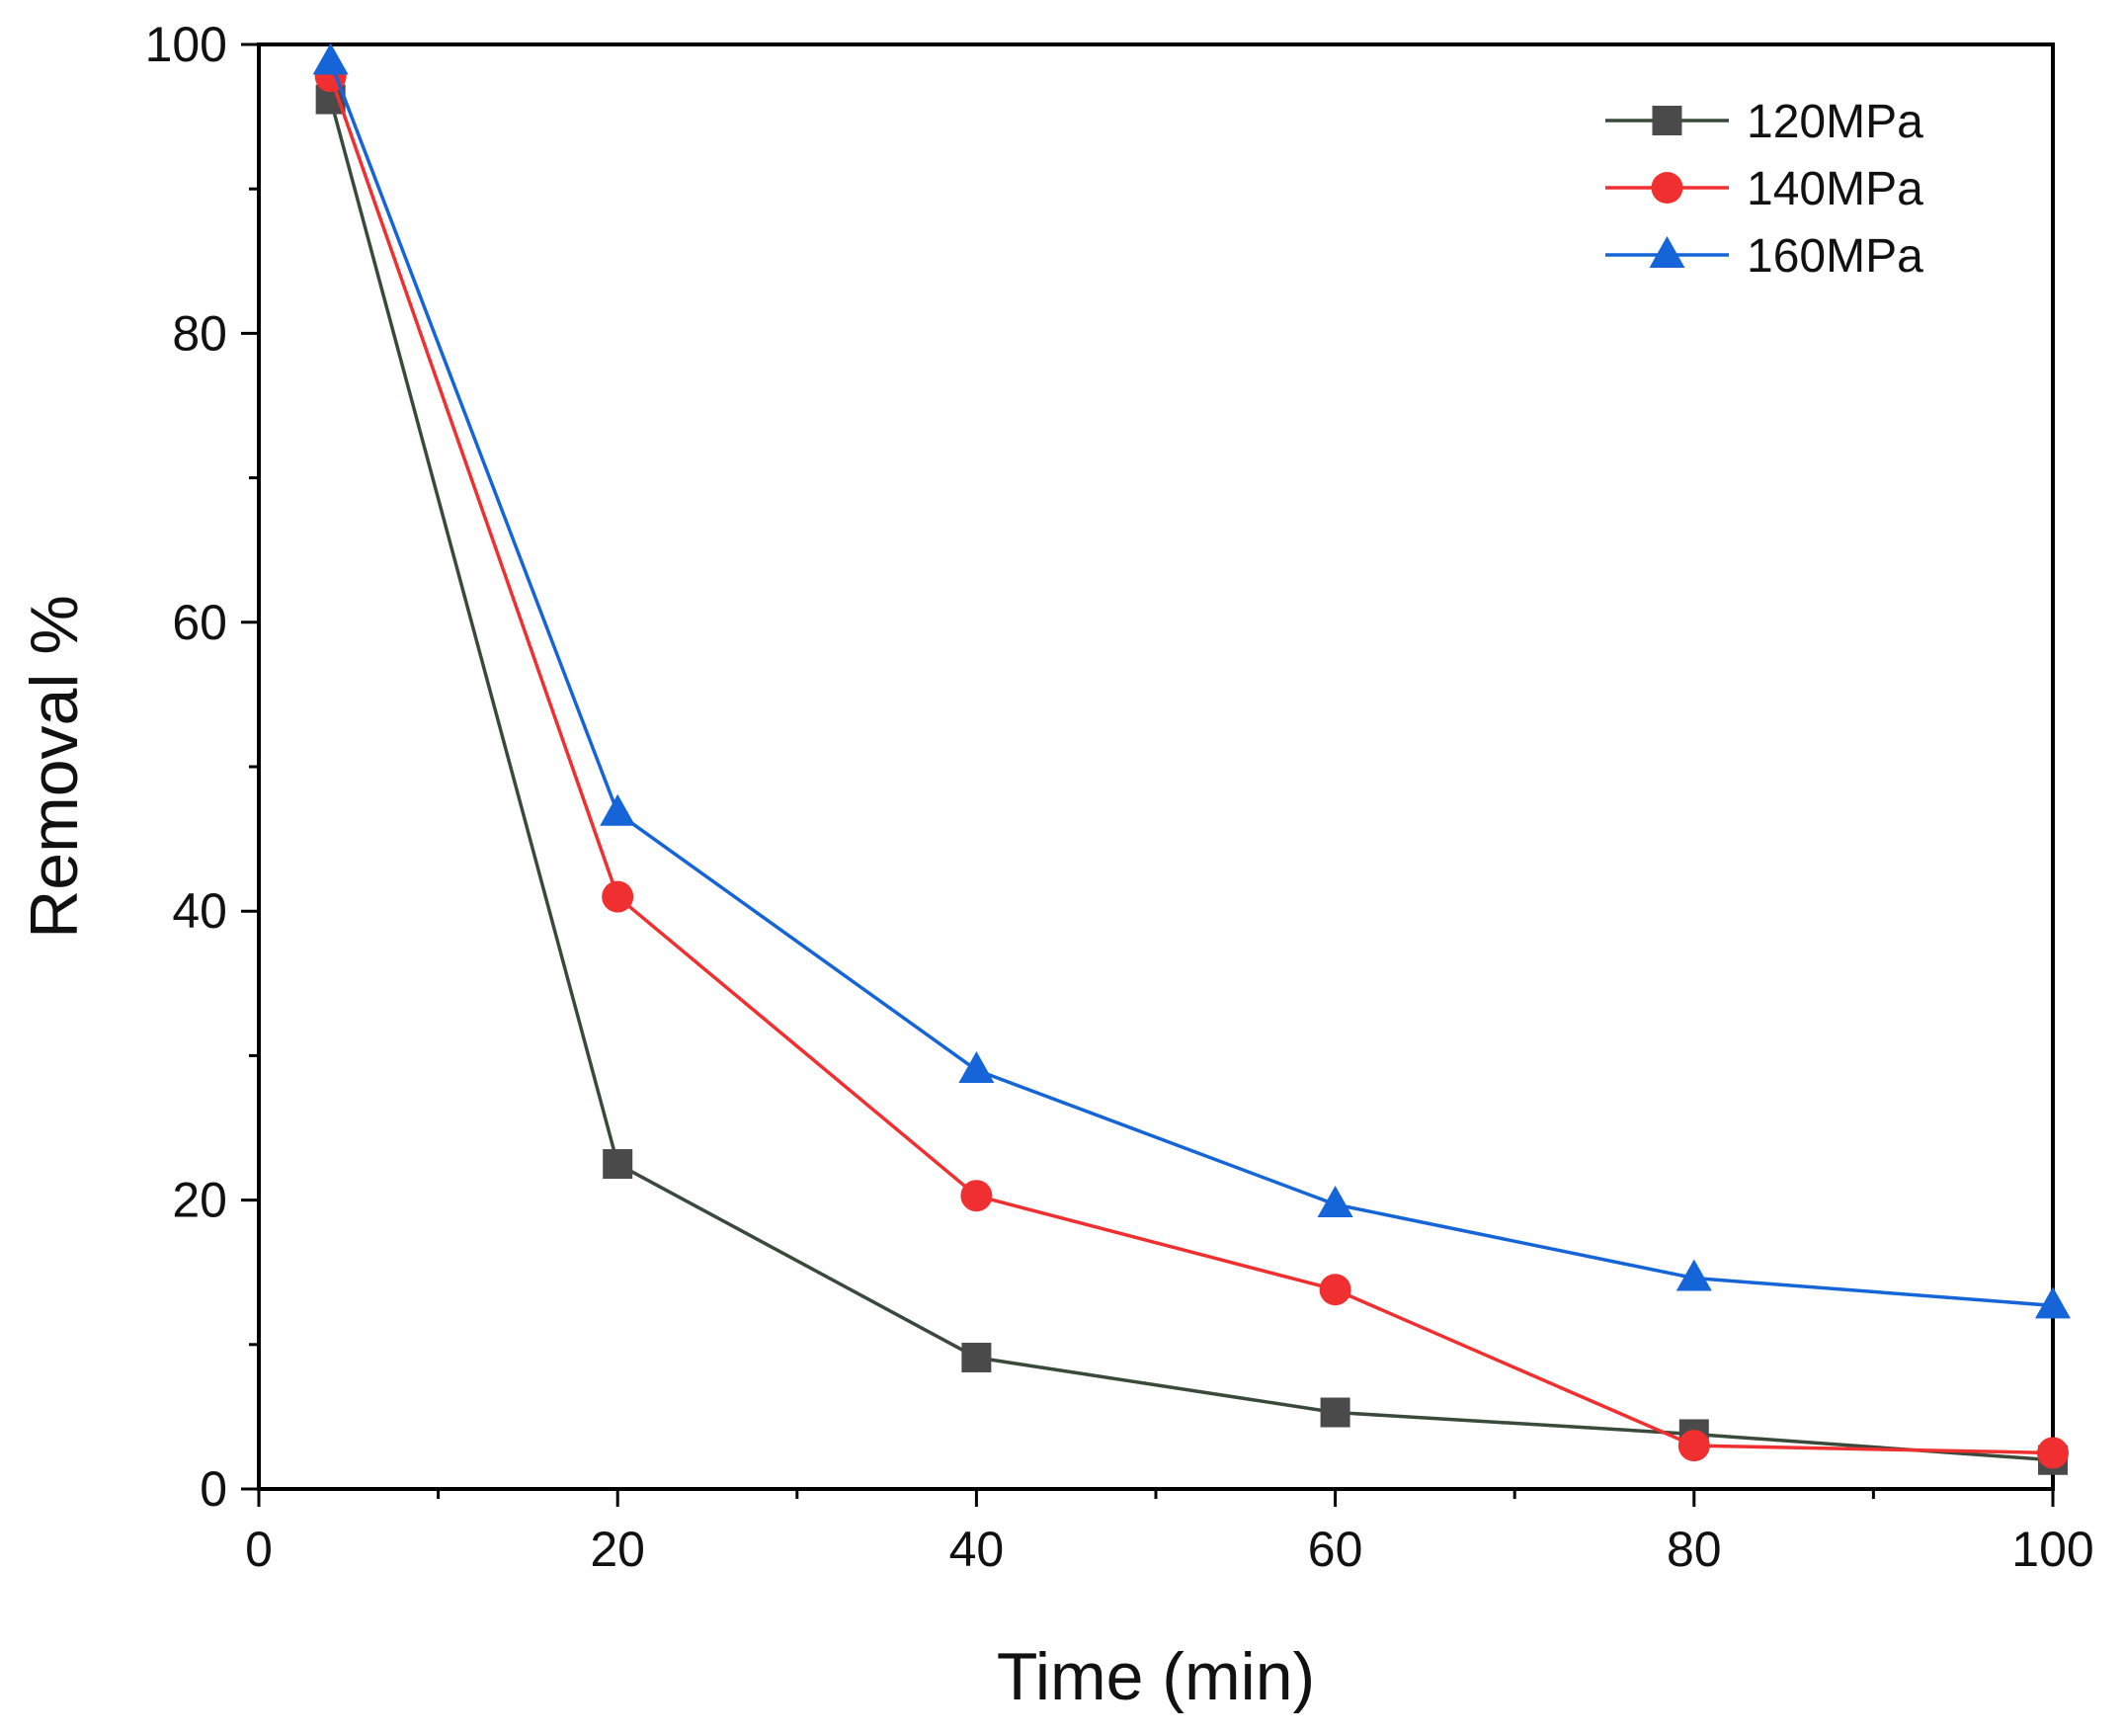 Image resolution: width=2124 pixels, height=1736 pixels. I want to click on x-tick-label: 80, so click(1694, 1550).